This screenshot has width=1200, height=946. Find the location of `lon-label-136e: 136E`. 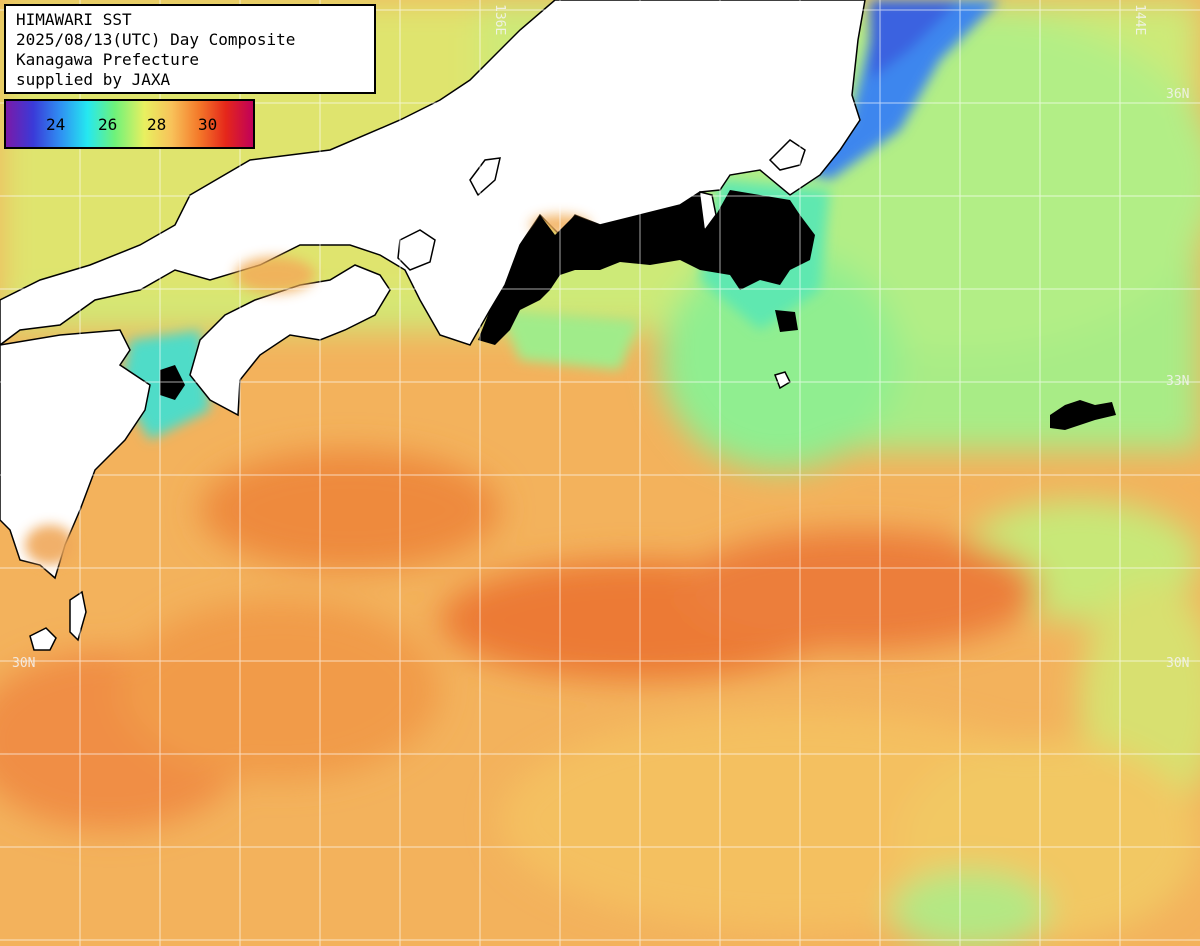

lon-label-136e: 136E is located at coordinates (499, 19).